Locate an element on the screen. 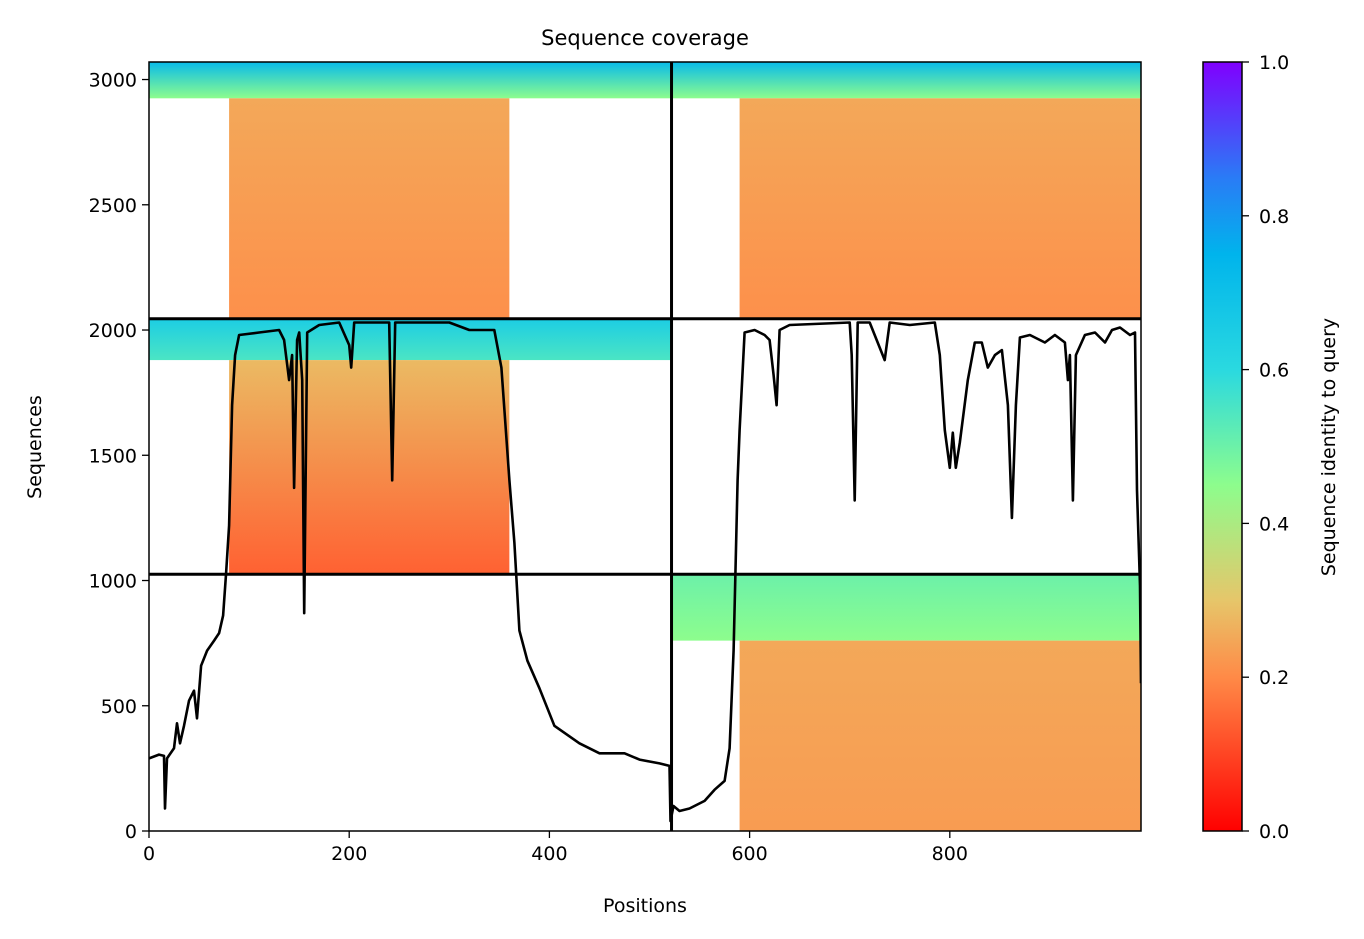 This screenshot has height=939, width=1364. y-tick-label: 2500 is located at coordinates (113, 206).